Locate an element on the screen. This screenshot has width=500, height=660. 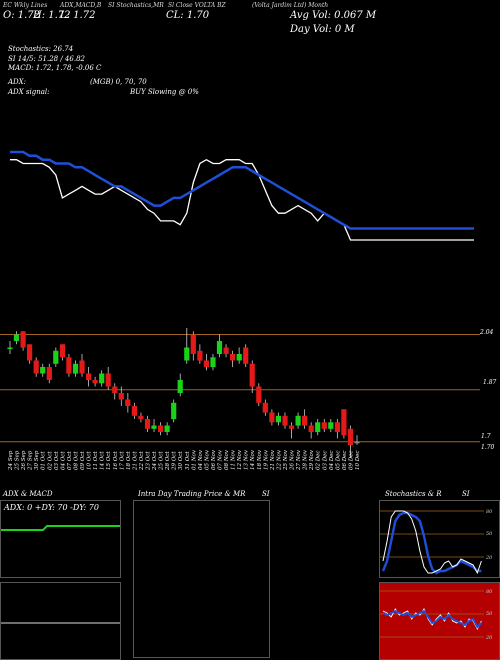
close-value-tag: 1.70 is located at coordinates (488, 447).